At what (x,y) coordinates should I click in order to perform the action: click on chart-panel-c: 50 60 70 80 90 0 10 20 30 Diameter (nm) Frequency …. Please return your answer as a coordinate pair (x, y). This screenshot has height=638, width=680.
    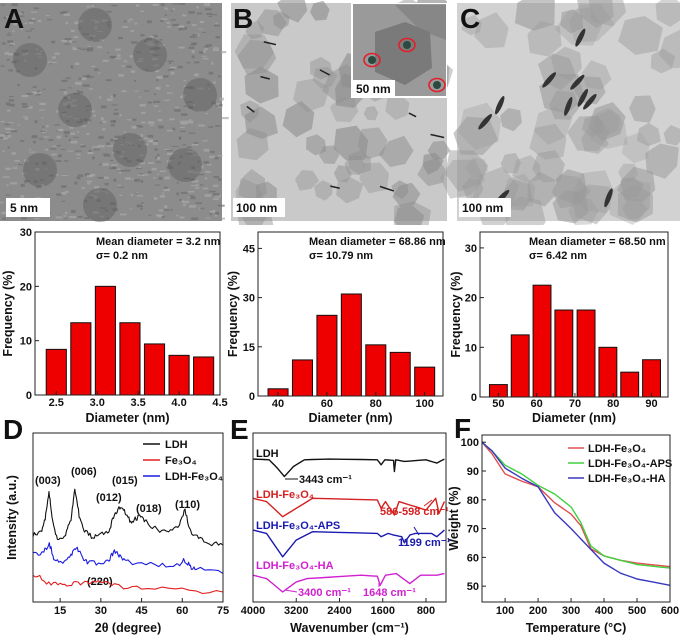
    Looking at the image, I should click on (559, 328).